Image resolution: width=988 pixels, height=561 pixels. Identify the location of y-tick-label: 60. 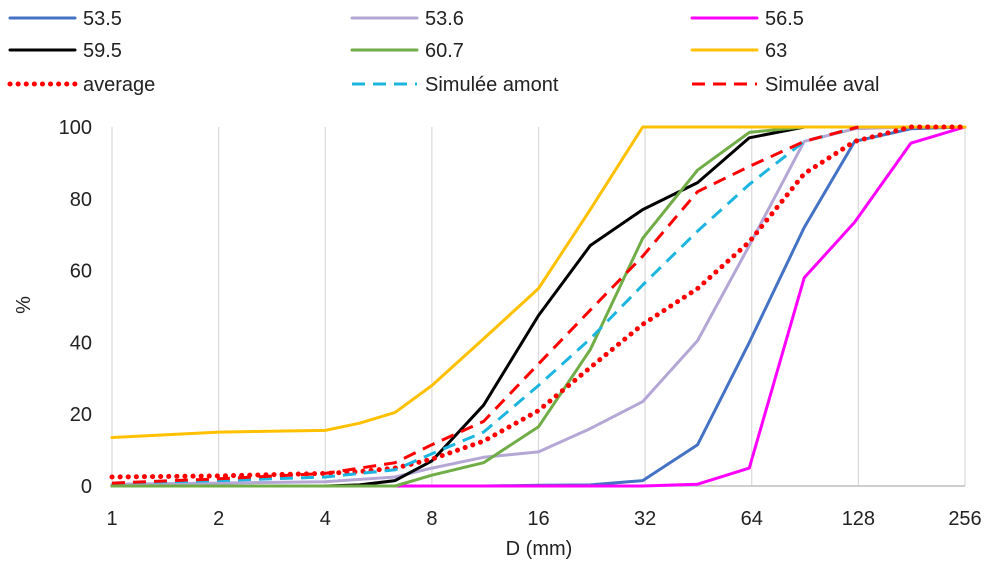
(81, 272).